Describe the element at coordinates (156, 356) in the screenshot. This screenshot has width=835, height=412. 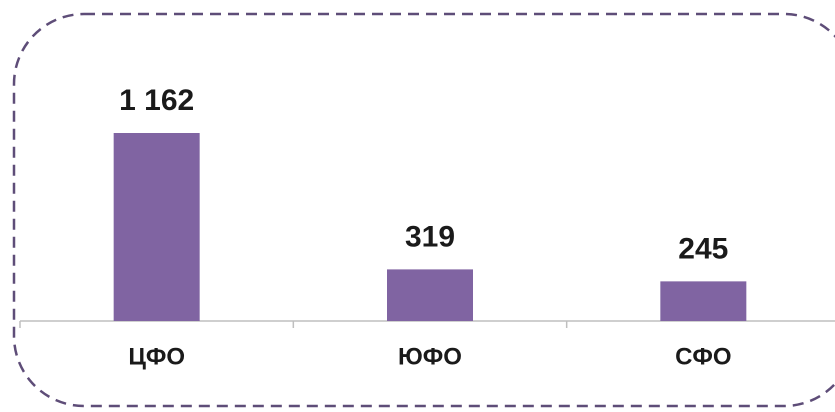
I see `x-tick-label: ЦФО` at that location.